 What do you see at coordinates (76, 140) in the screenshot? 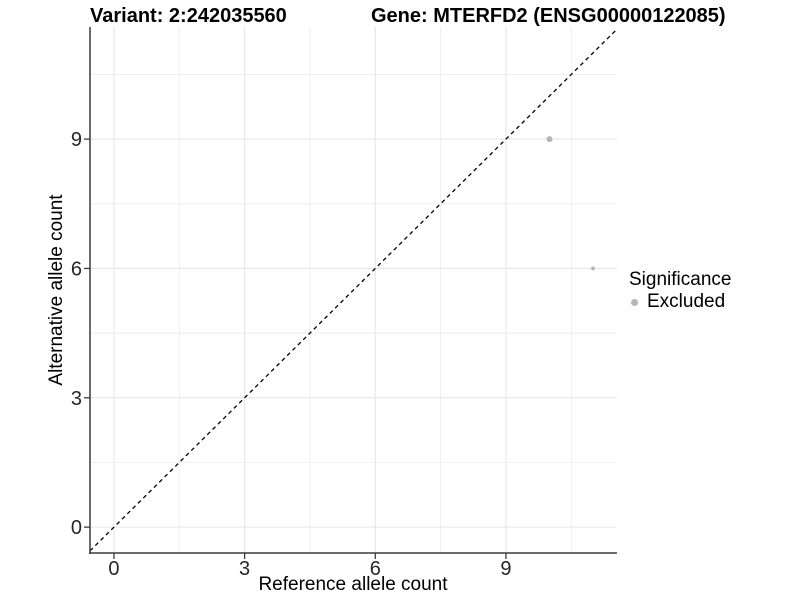
I see `y-tick-label: 9` at bounding box center [76, 140].